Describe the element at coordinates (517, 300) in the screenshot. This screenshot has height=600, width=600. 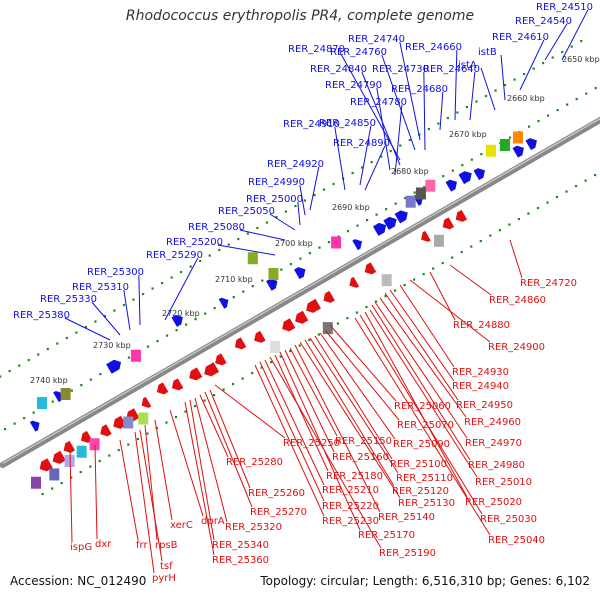
I see `gene-label-bottom: RER_24860` at that location.